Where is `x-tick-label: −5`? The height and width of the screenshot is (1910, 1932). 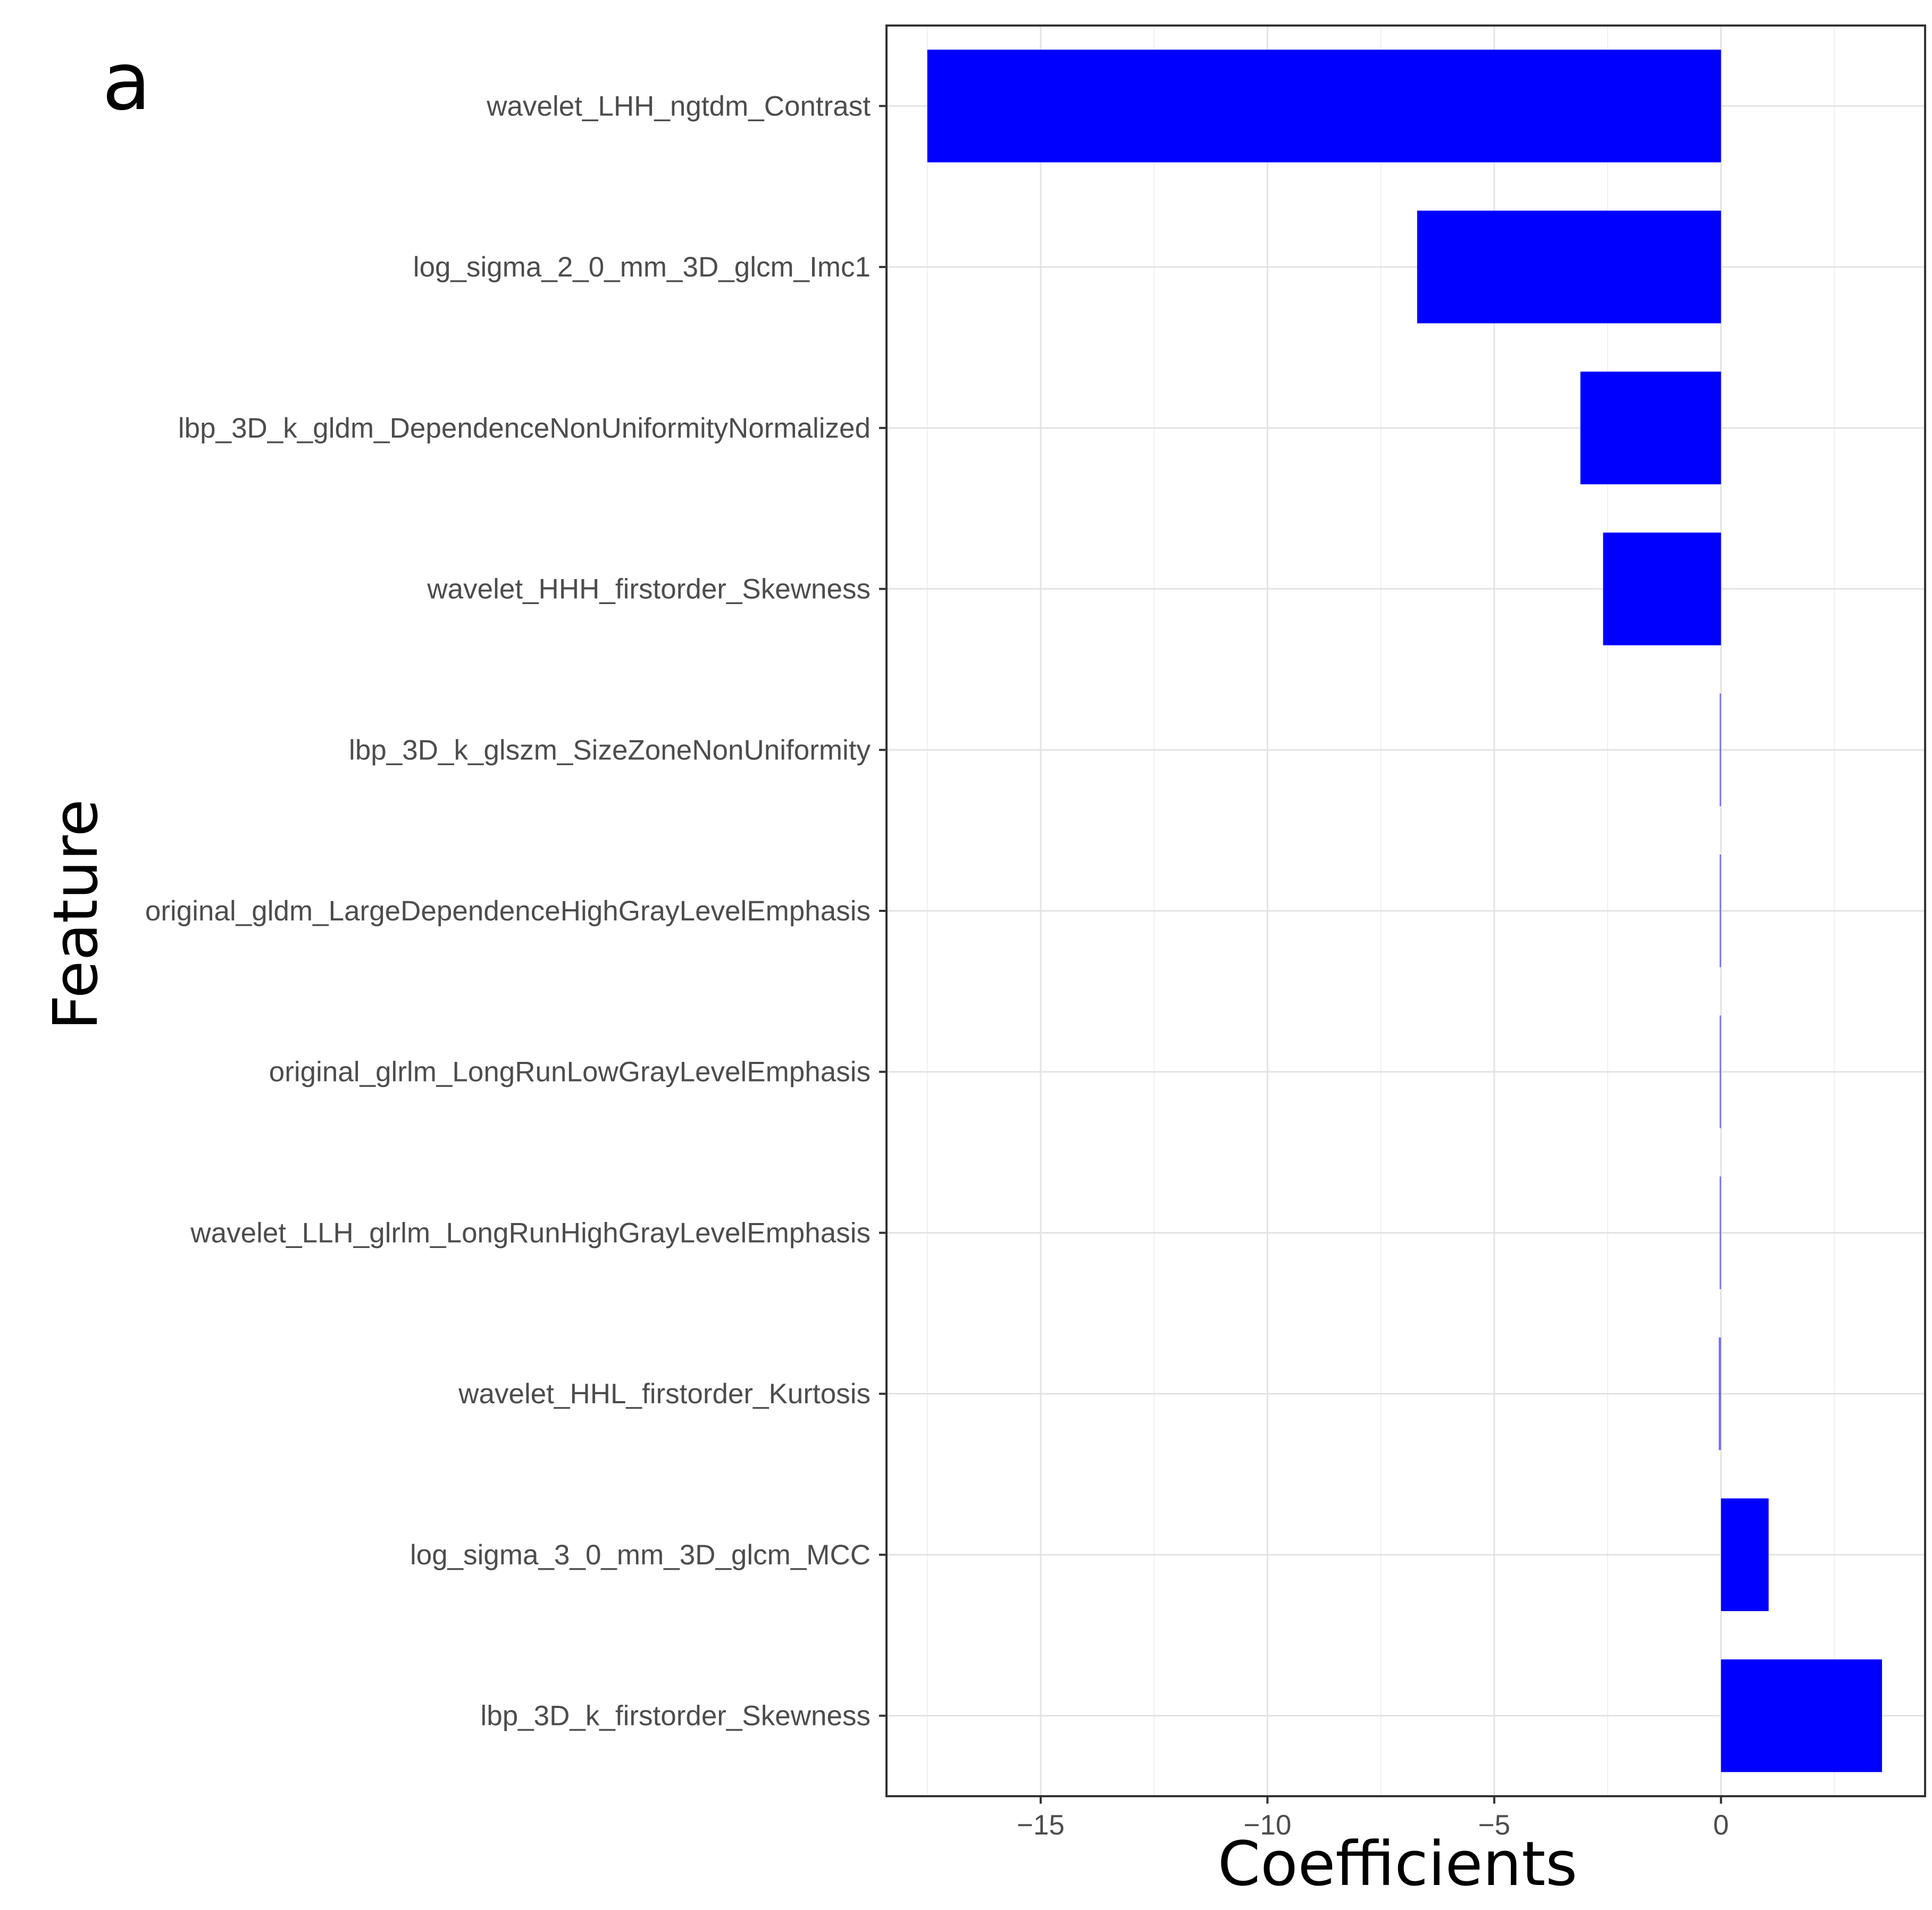
x-tick-label: −5 is located at coordinates (1494, 1825).